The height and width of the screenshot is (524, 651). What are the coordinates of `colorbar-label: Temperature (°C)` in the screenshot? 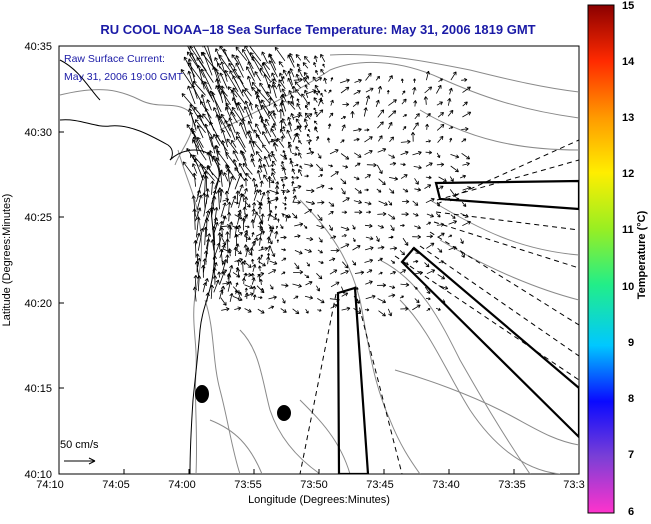 It's located at (642, 254).